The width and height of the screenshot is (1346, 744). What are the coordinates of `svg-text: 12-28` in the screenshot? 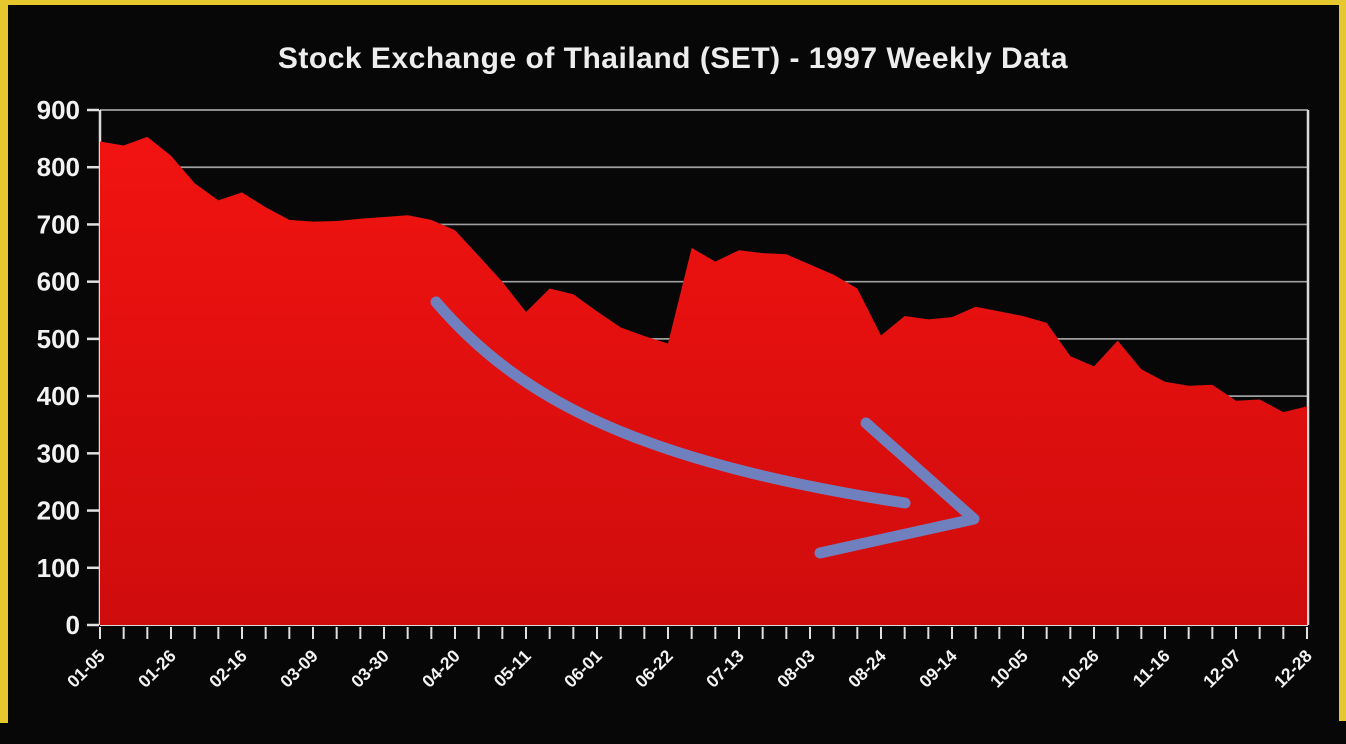 It's located at (1293, 669).